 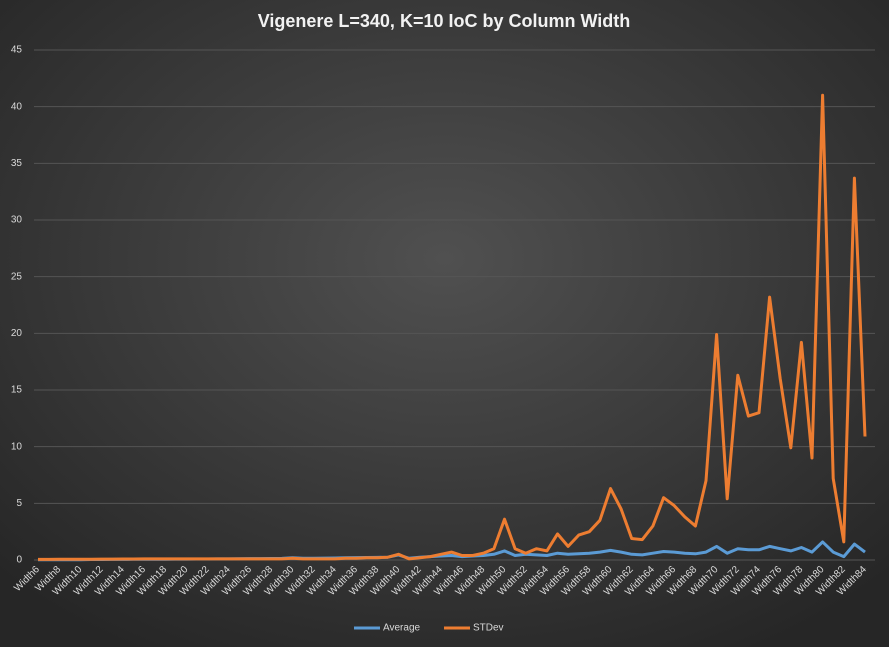 What do you see at coordinates (444, 21) in the screenshot?
I see `chart-title: Vigenere L=340, K=10 IoC by Column Width` at bounding box center [444, 21].